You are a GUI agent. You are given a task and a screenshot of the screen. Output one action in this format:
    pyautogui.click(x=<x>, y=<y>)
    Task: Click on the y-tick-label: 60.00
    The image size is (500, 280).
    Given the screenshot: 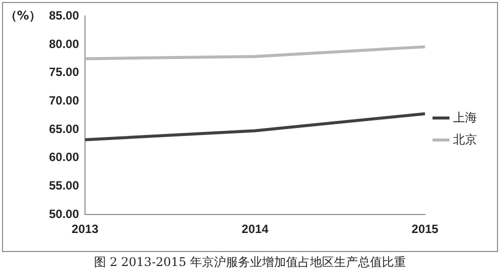 What is the action you would take?
    pyautogui.click(x=64, y=157)
    